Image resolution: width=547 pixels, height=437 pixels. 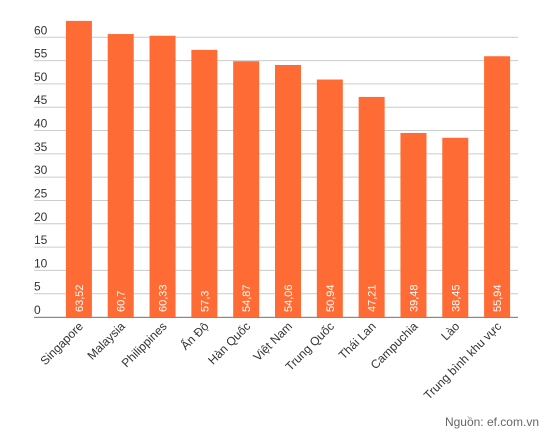 I want to click on value-label: 54,87, so click(x=247, y=298).